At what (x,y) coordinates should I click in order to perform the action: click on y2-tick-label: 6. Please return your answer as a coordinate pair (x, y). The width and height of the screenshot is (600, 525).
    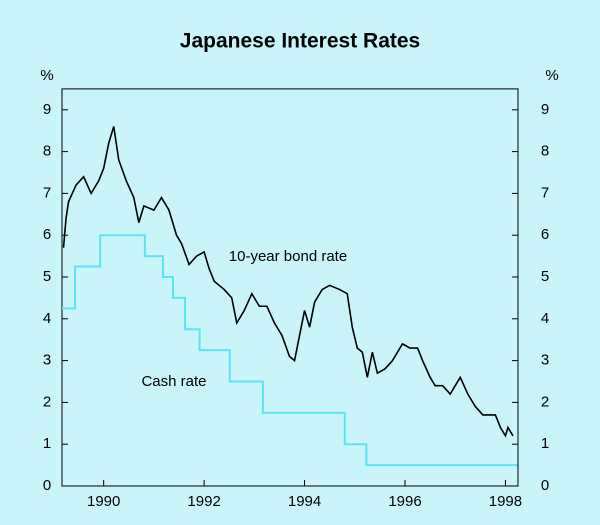
    Looking at the image, I should click on (545, 234).